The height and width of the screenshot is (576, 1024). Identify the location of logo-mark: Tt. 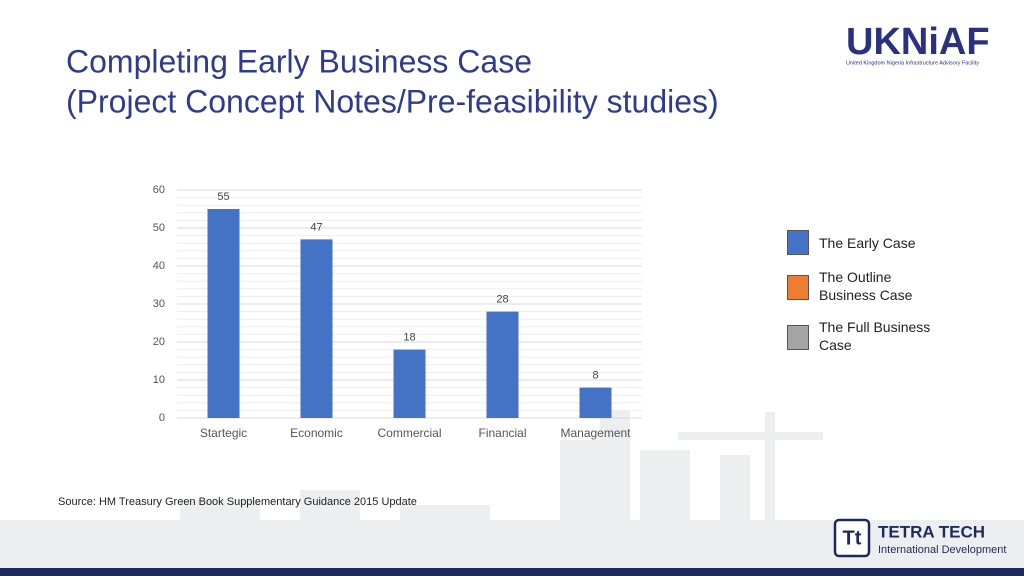
(852, 538).